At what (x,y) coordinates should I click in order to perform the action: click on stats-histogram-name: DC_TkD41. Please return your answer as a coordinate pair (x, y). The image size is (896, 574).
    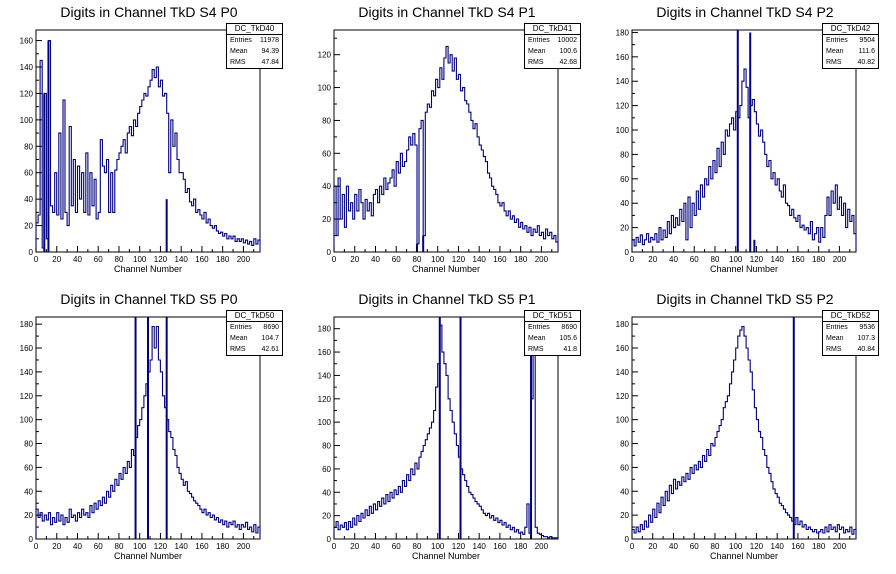
    Looking at the image, I should click on (552, 29).